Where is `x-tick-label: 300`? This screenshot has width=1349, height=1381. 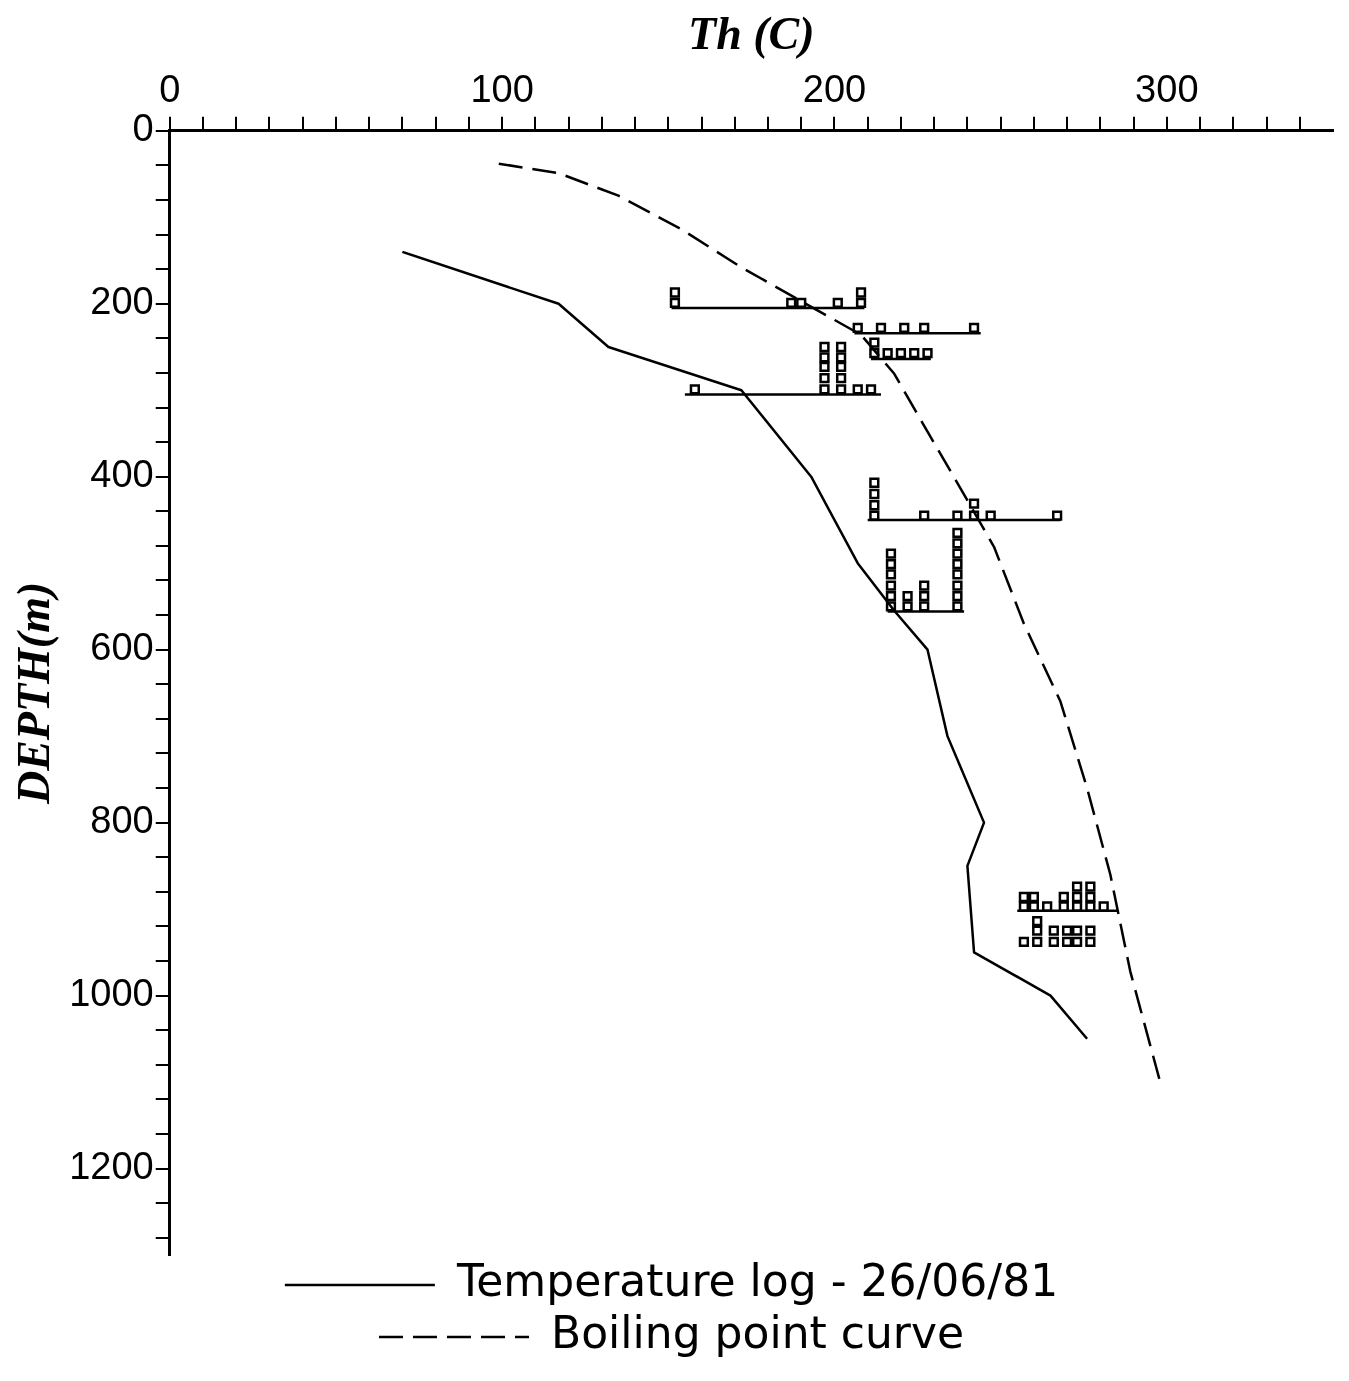
x-tick-label: 300 is located at coordinates (1167, 89).